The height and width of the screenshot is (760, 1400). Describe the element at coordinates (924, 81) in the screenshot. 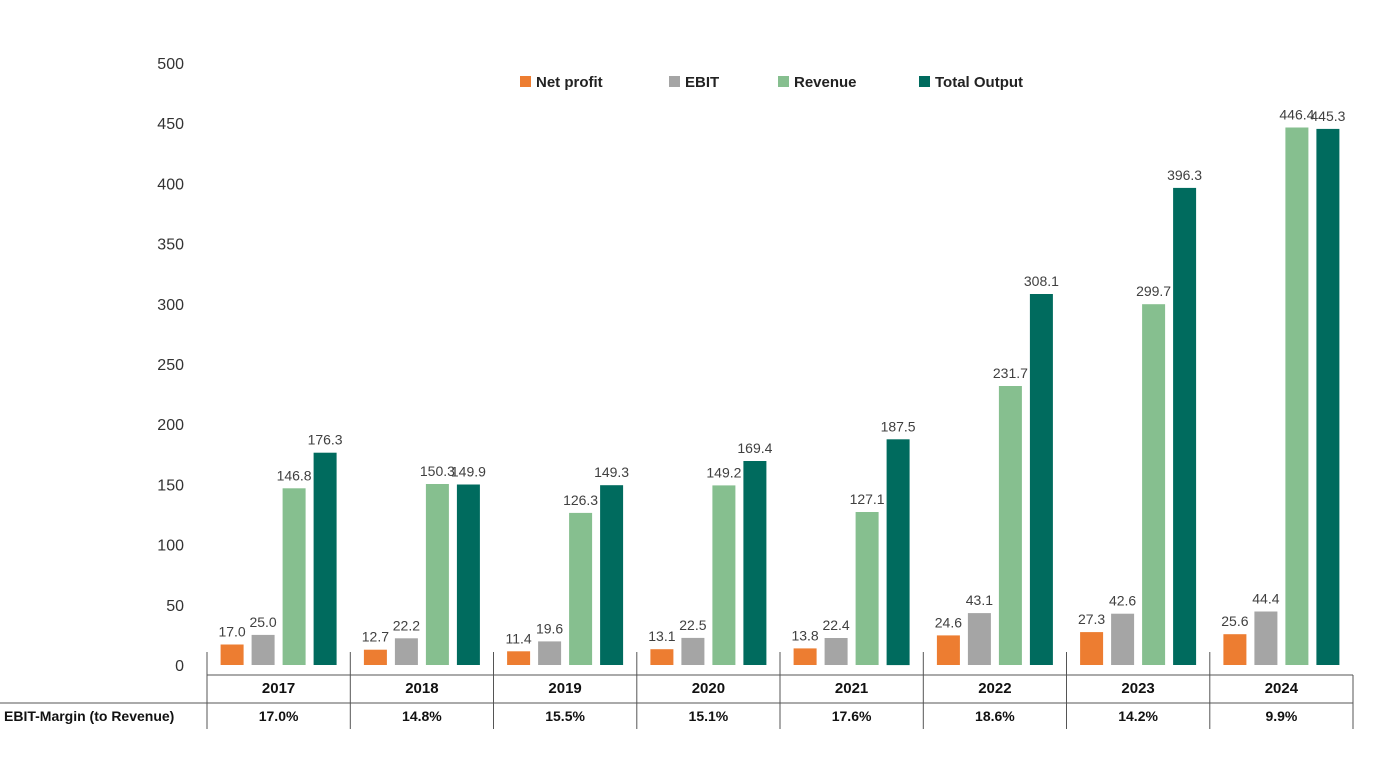

I see `legend-swatch-total-output` at that location.